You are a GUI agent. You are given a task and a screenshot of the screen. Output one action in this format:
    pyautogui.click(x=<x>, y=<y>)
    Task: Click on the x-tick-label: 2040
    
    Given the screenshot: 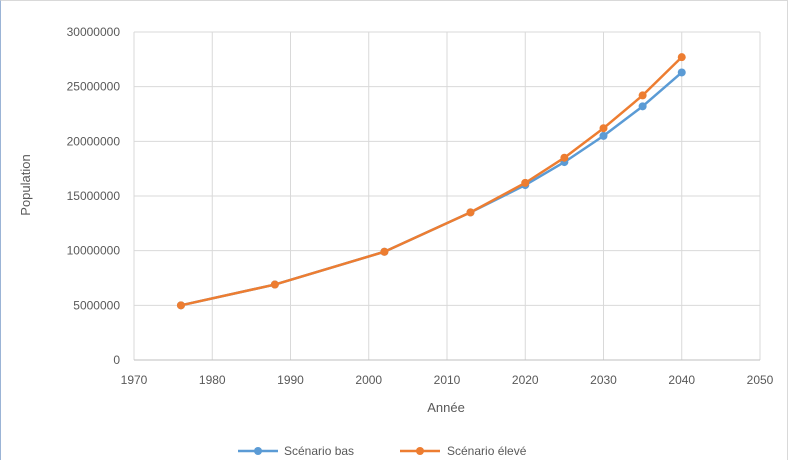 What is the action you would take?
    pyautogui.click(x=681, y=380)
    